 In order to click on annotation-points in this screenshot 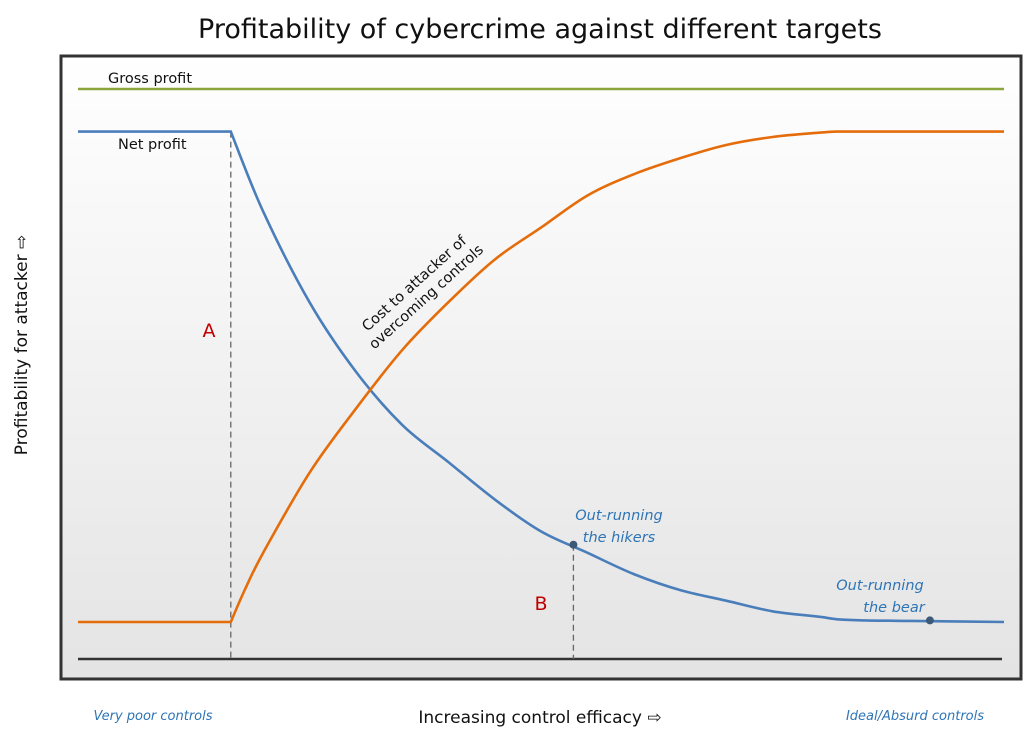, I will do `click(751, 582)`.